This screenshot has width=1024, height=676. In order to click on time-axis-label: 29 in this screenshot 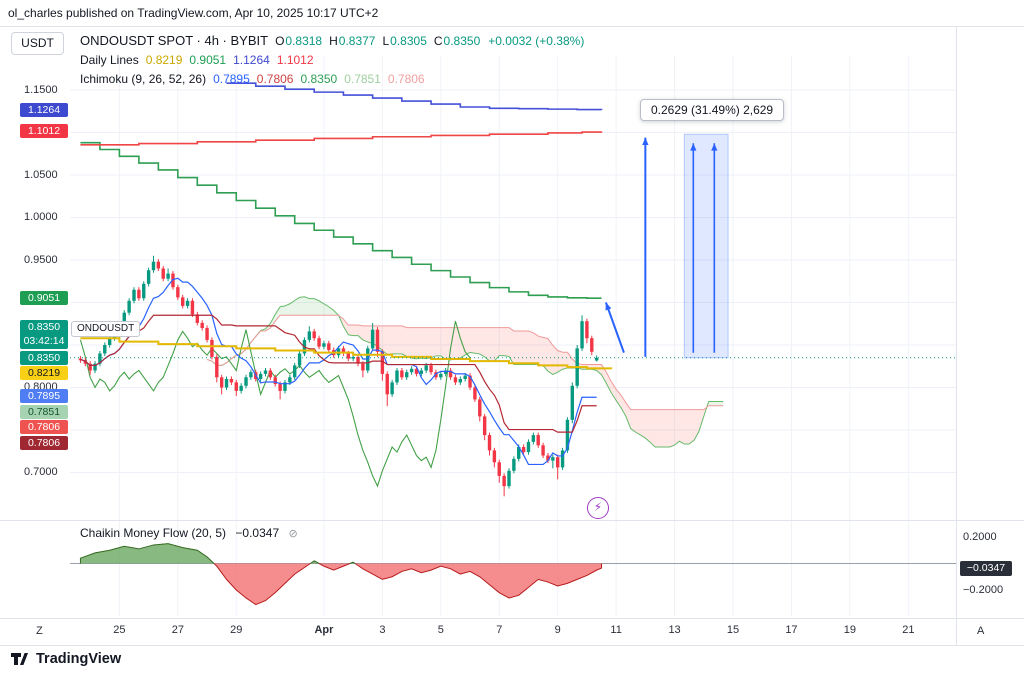, I will do `click(236, 630)`.